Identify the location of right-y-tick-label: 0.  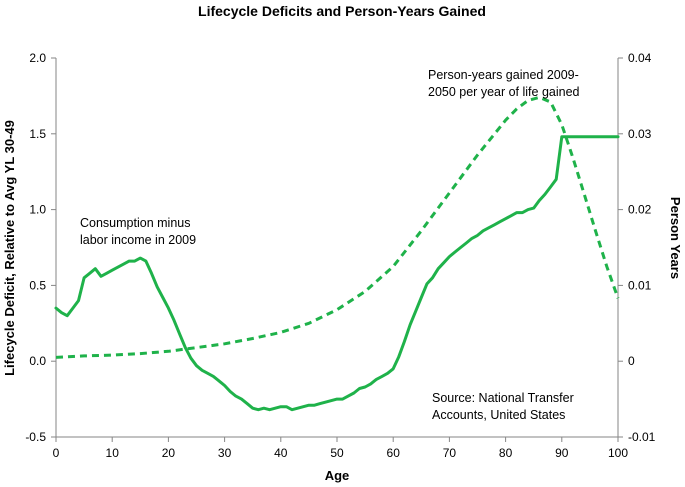
(631, 361).